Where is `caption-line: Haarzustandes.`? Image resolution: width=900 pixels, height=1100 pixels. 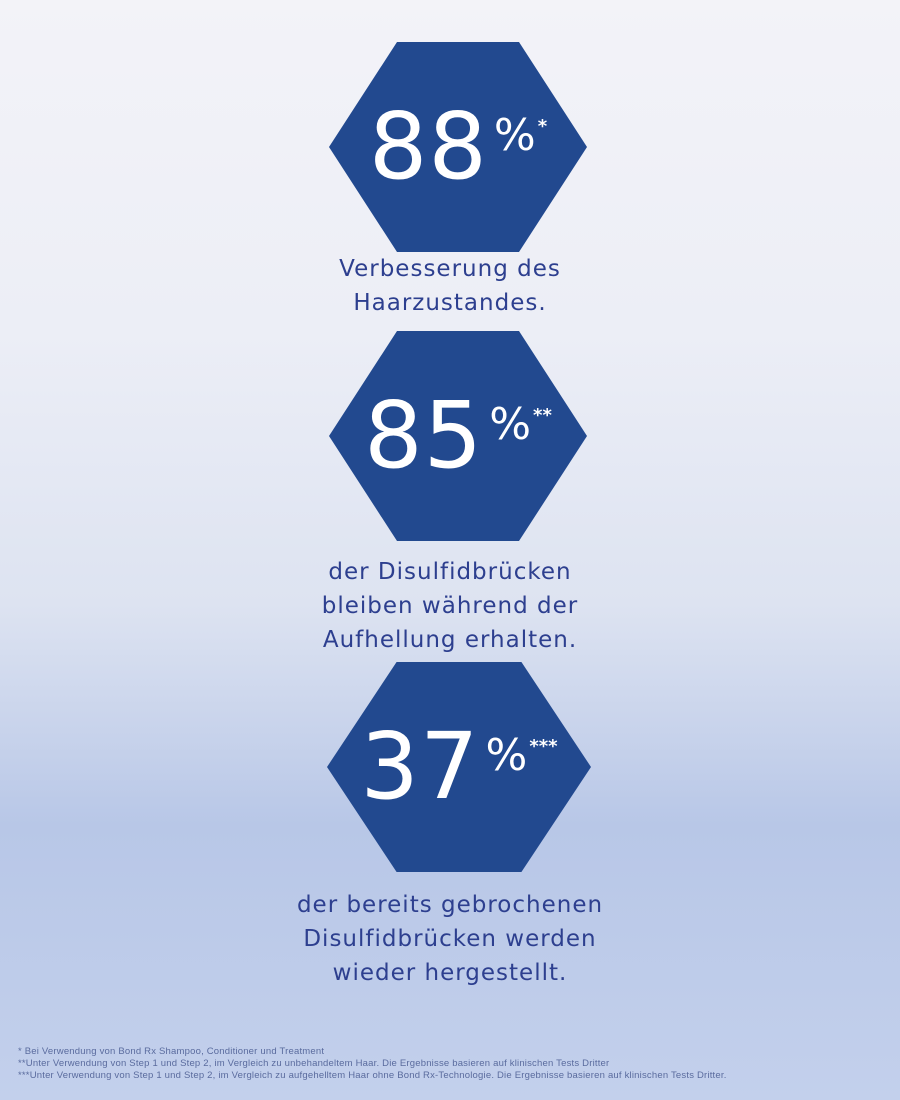
caption-line: Haarzustandes. is located at coordinates (450, 303).